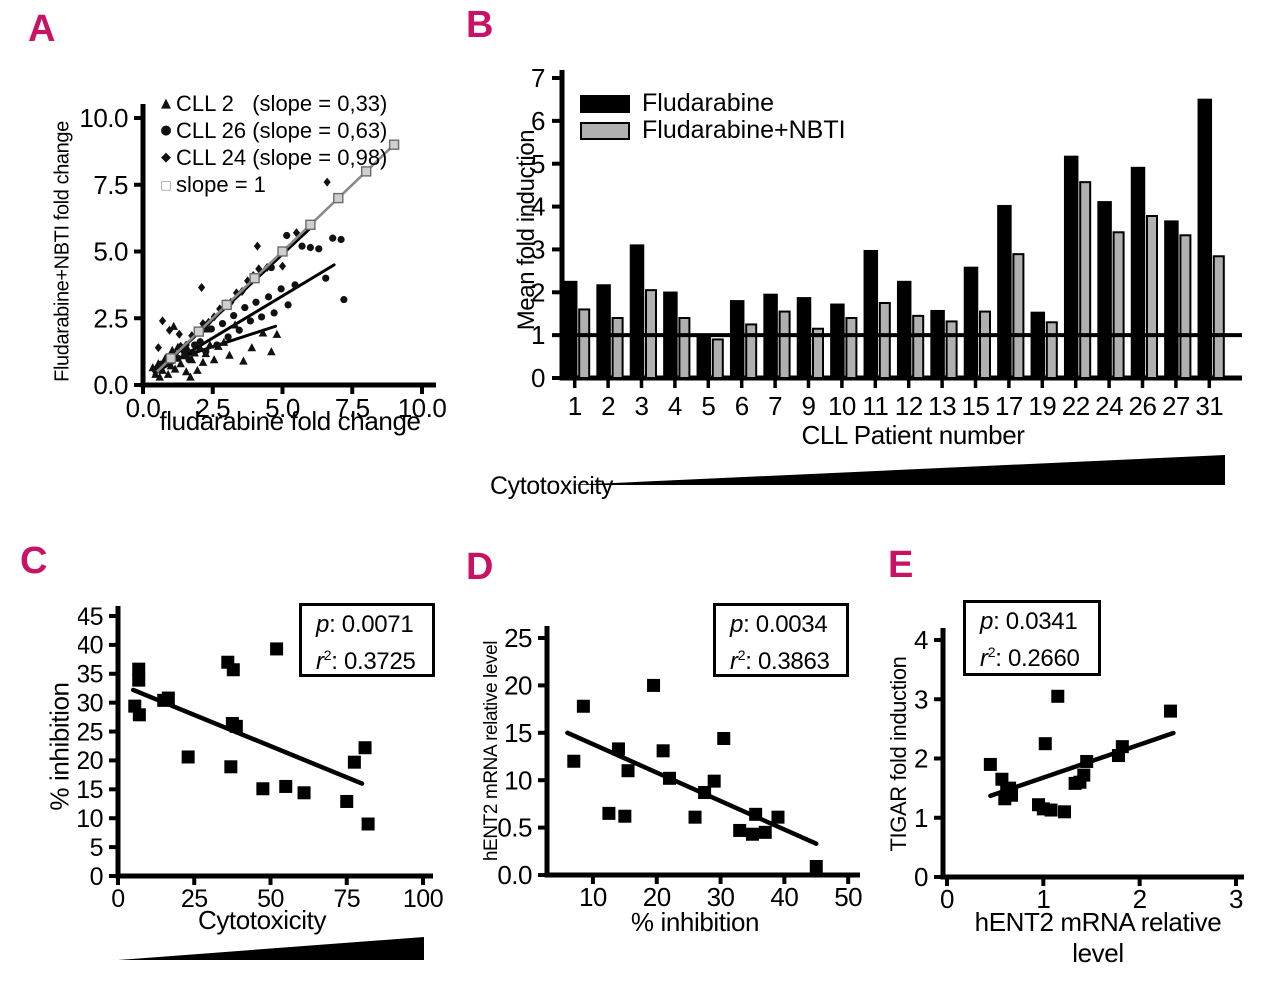 This screenshot has height=993, width=1280. I want to click on r-squared-line: r2: 0.3863, so click(785, 658).